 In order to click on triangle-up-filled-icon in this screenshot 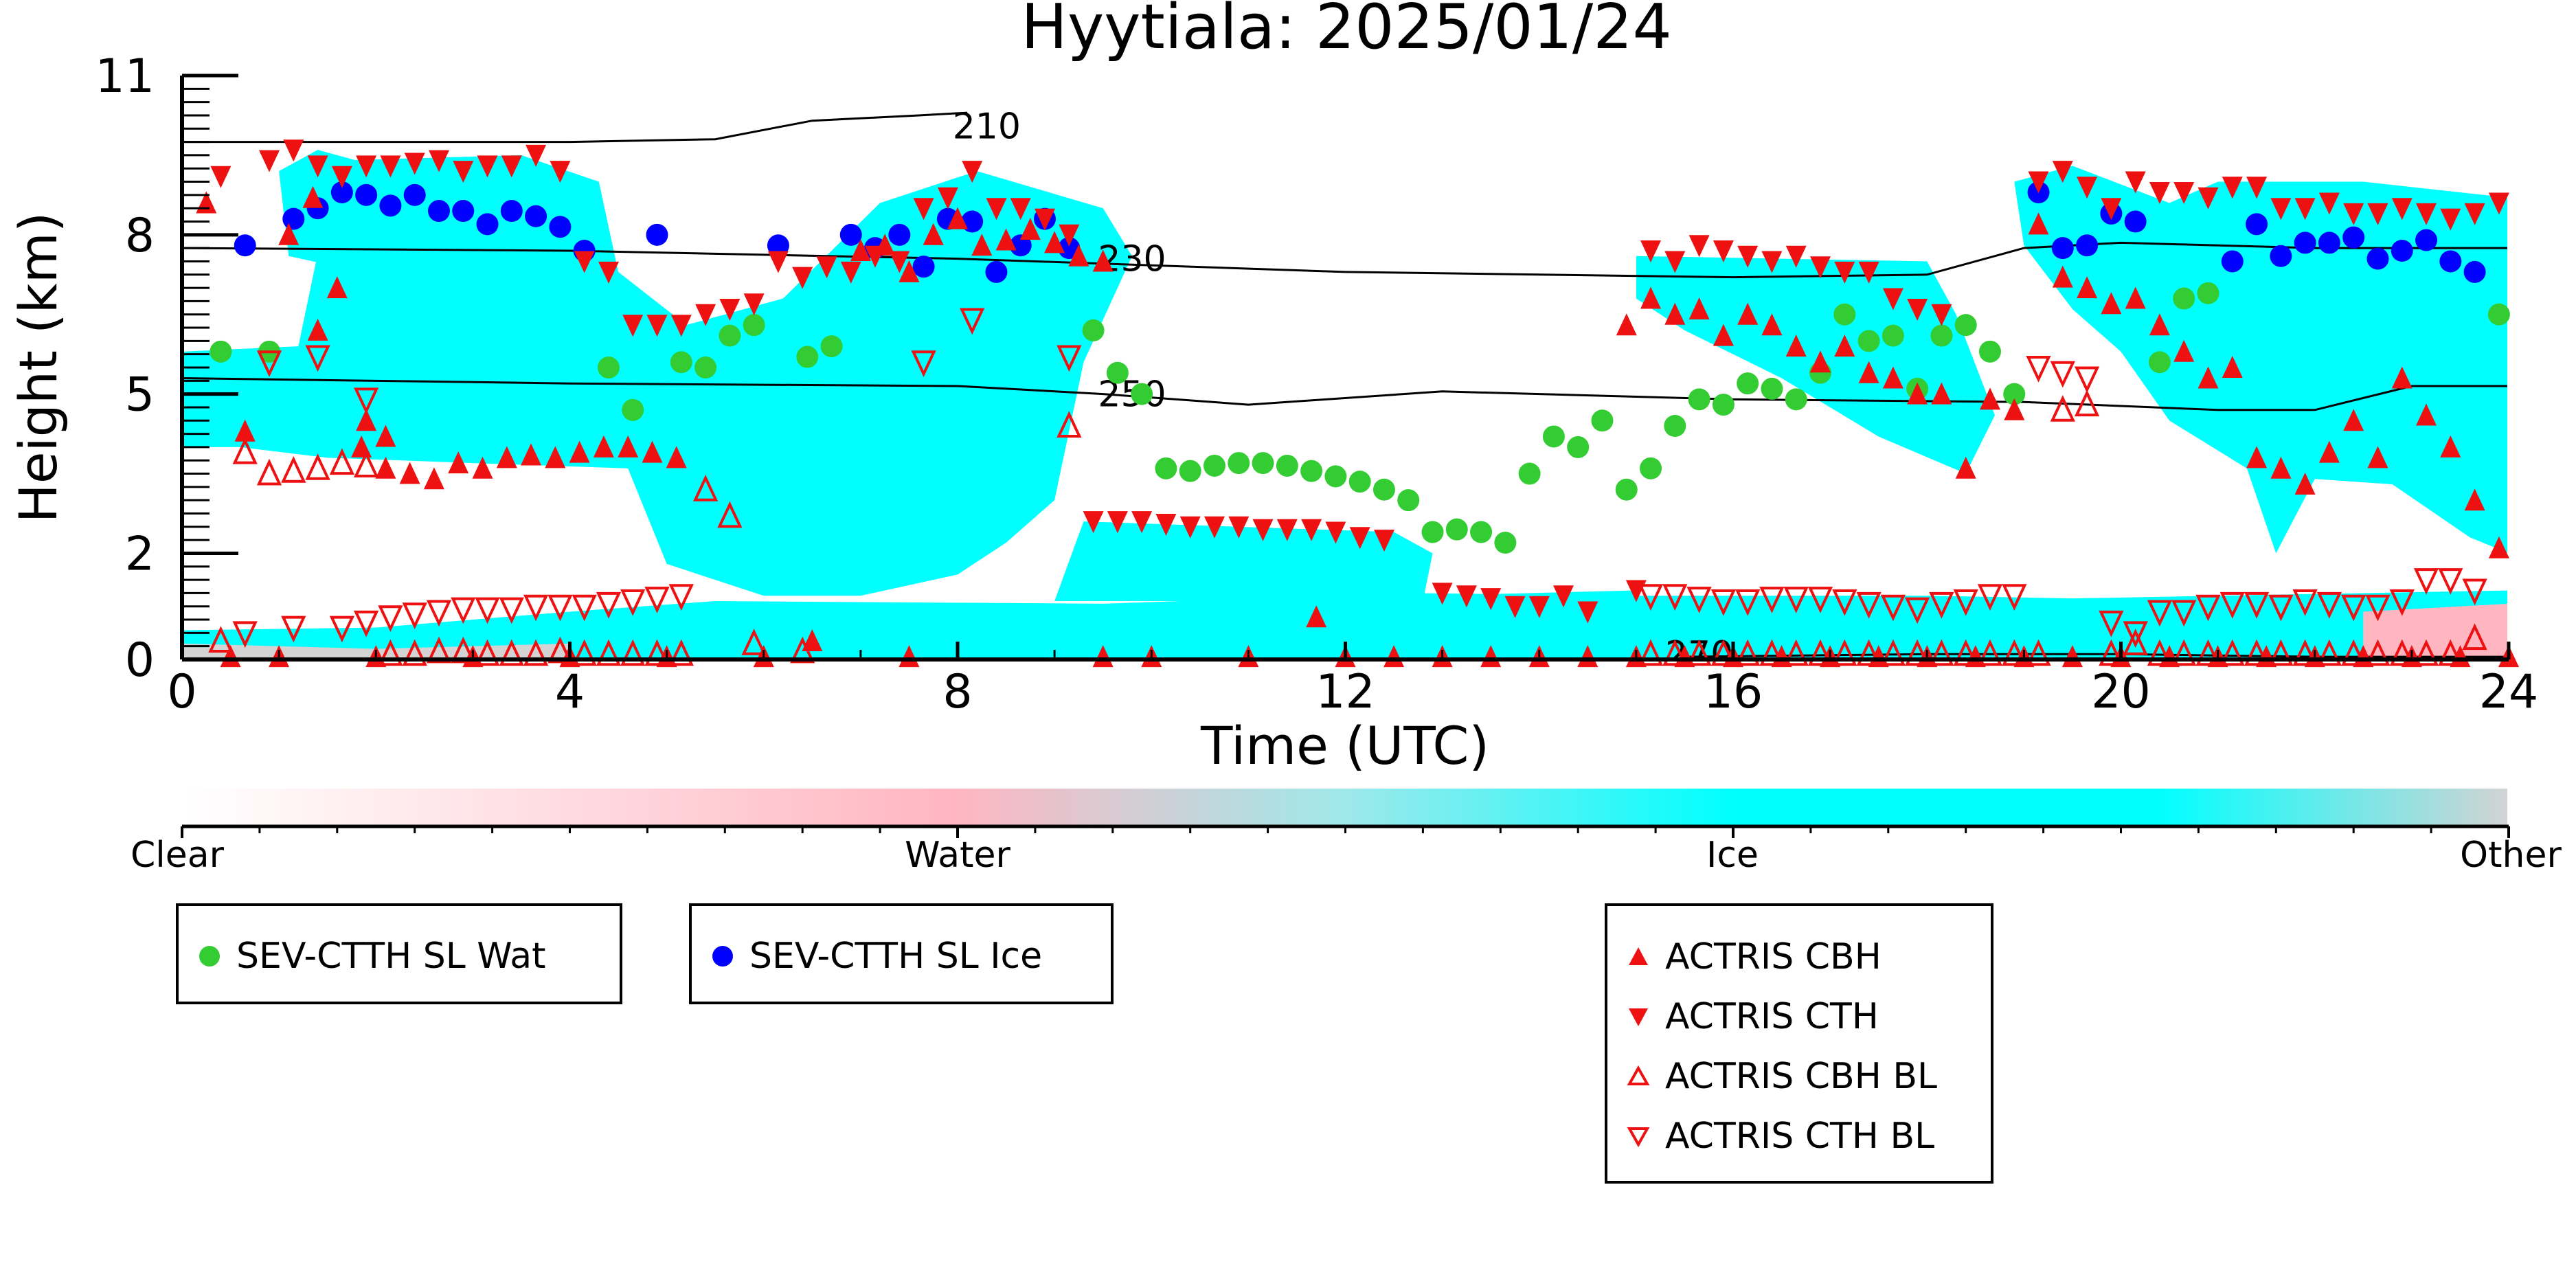, I will do `click(1638, 956)`.